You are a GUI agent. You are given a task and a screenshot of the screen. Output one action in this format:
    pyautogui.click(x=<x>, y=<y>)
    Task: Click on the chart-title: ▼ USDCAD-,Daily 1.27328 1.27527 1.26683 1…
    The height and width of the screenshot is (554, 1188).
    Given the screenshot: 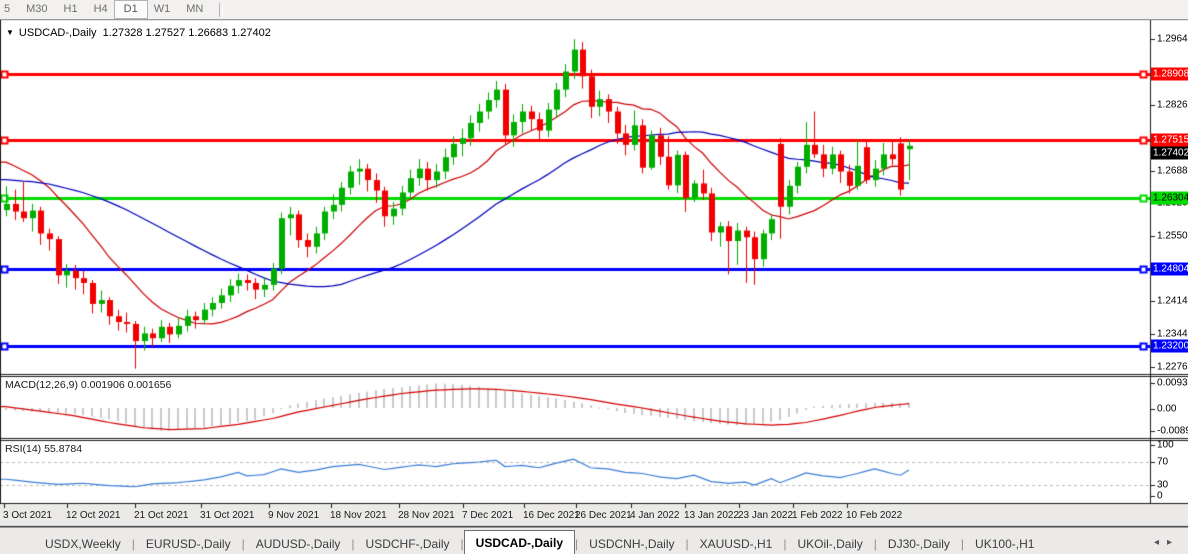 What is the action you would take?
    pyautogui.click(x=138, y=33)
    